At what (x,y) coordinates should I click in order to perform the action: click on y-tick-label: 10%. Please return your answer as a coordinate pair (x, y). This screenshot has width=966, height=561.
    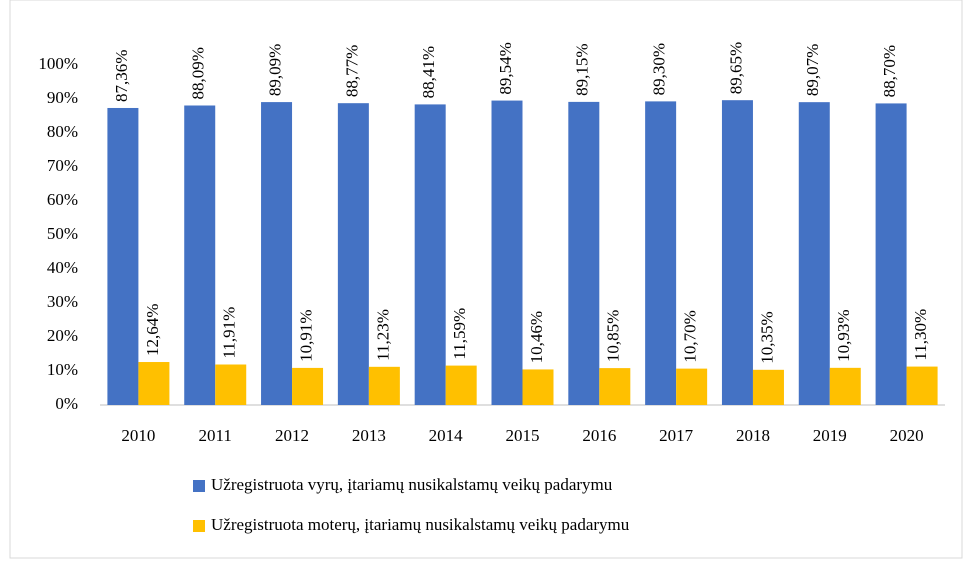
    Looking at the image, I should click on (62, 369).